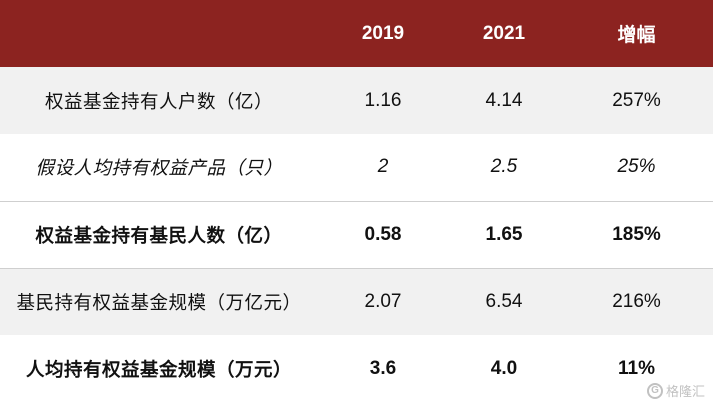  What do you see at coordinates (383, 234) in the screenshot?
I see `value-2019: 0.58` at bounding box center [383, 234].